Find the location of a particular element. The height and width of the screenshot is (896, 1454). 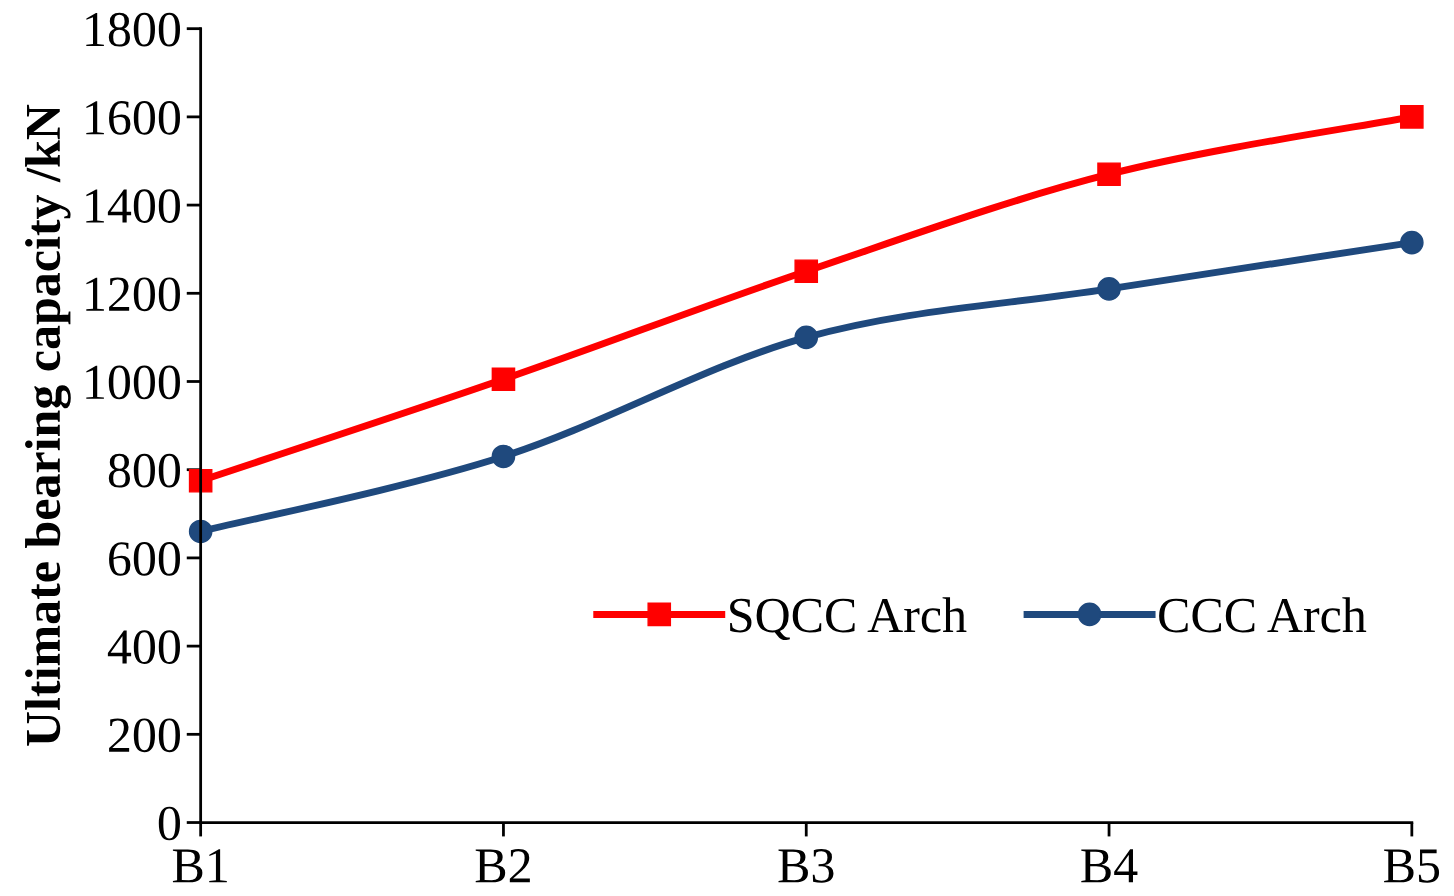

x-tick-label: B2 is located at coordinates (502, 866).